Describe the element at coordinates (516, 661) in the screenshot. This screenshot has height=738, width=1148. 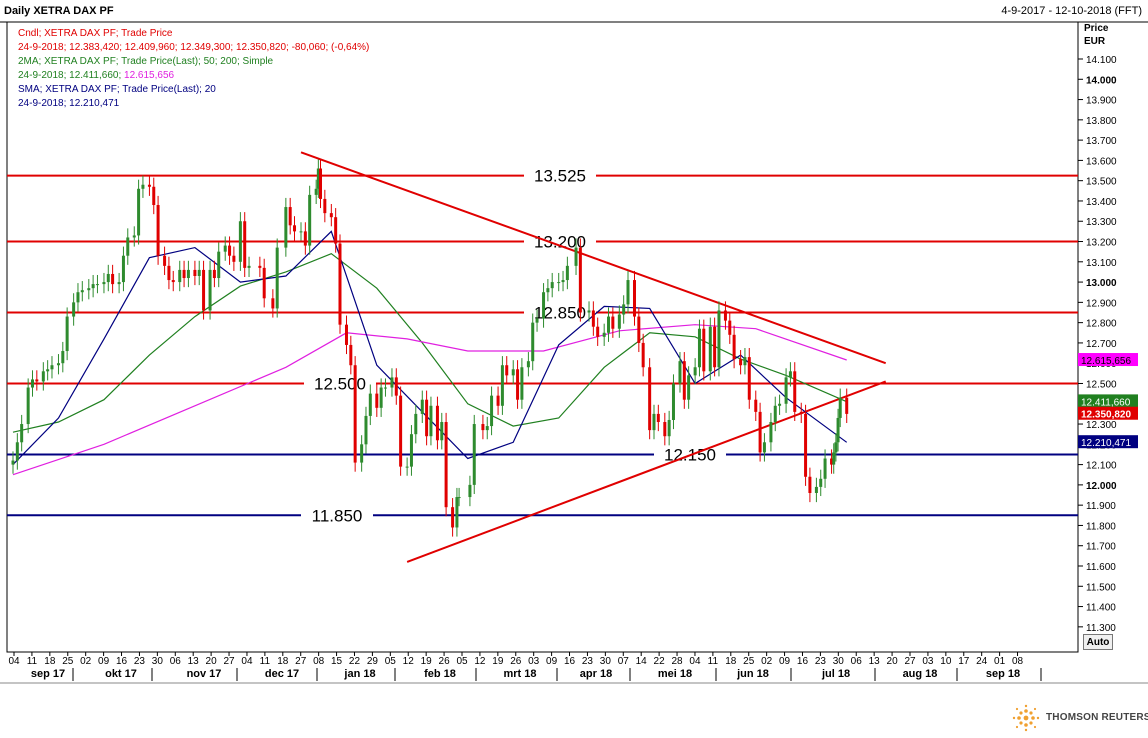
I see `time-tick-label: 26` at that location.